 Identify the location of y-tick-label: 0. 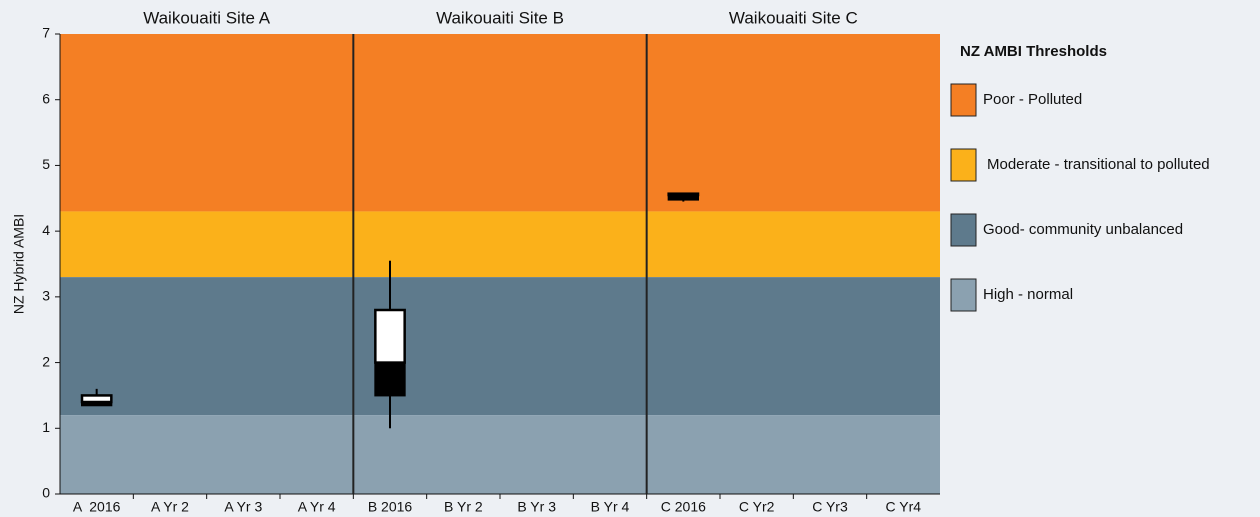
(46, 493).